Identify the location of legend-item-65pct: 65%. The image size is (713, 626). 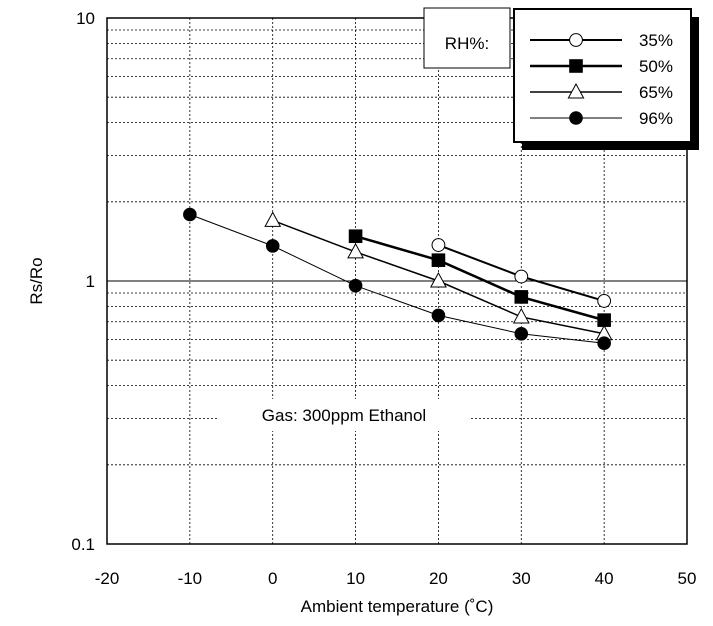
(601, 92).